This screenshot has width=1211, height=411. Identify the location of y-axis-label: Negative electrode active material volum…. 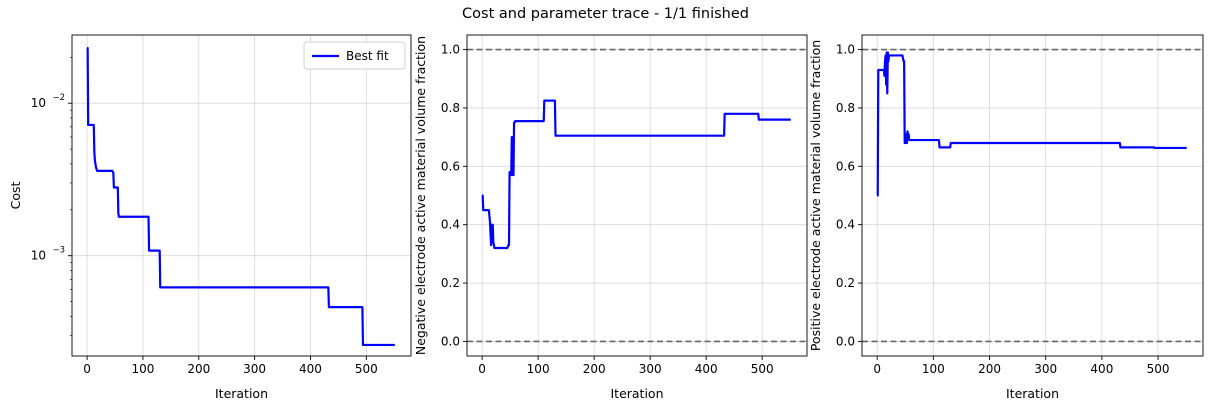
(420, 195).